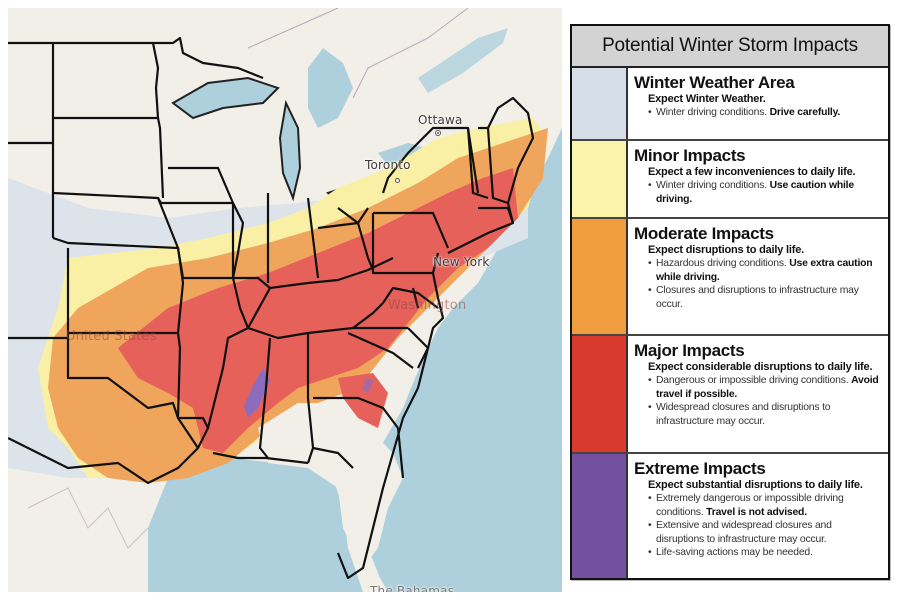 Image resolution: width=900 pixels, height=600 pixels. What do you see at coordinates (388, 165) in the screenshot?
I see `city-label-toronto: Toronto` at bounding box center [388, 165].